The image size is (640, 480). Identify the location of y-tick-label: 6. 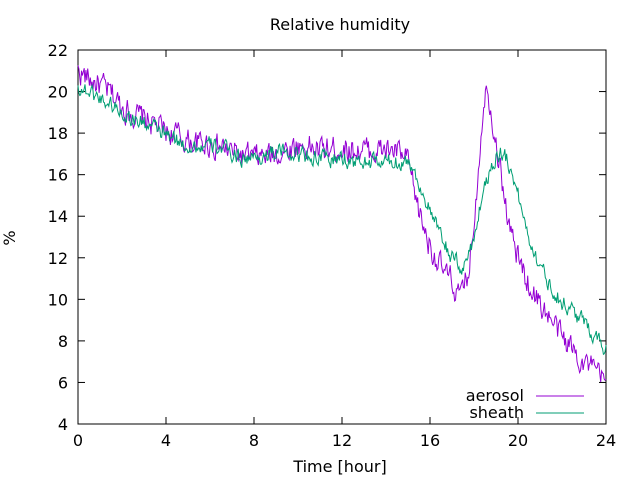
(63, 382).